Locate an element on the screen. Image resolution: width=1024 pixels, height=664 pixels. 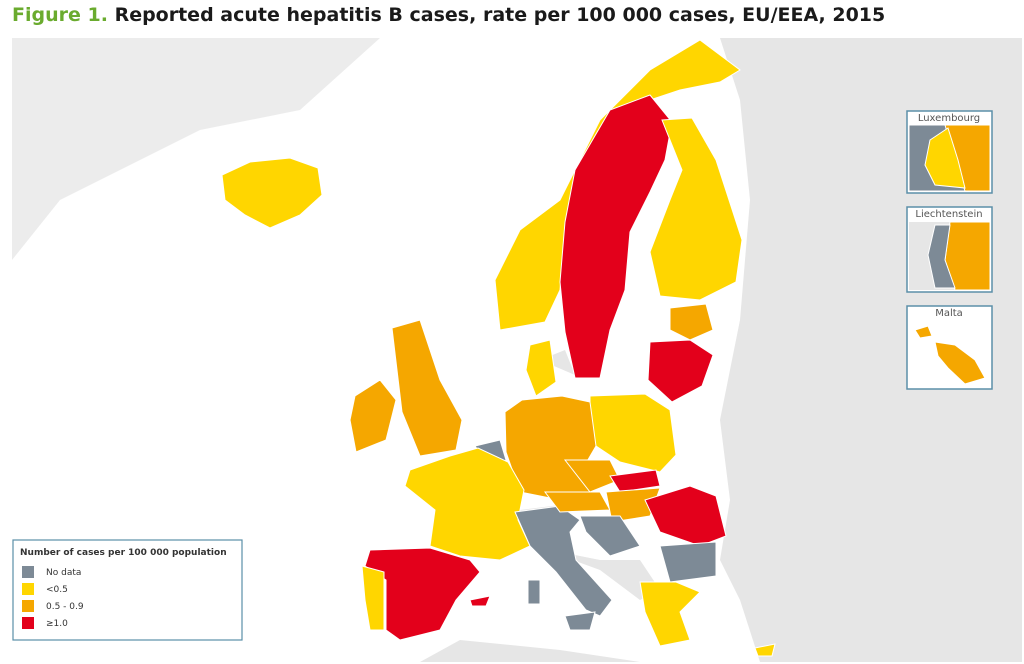
figure-label: Figure 1. is located at coordinates (60, 15).